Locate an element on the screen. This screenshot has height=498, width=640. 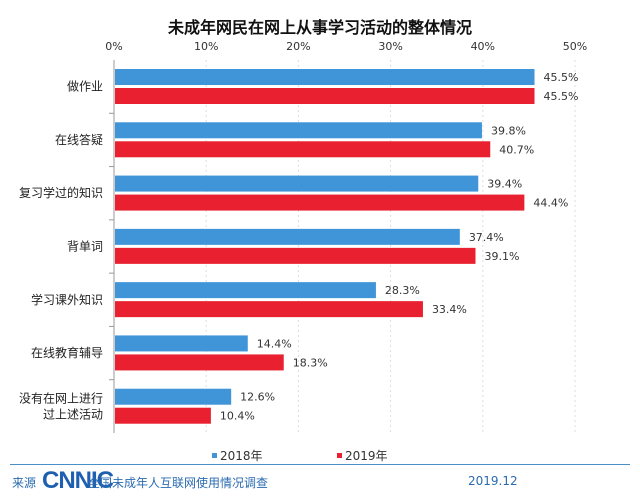
data-label: 40.7% is located at coordinates (516, 149).